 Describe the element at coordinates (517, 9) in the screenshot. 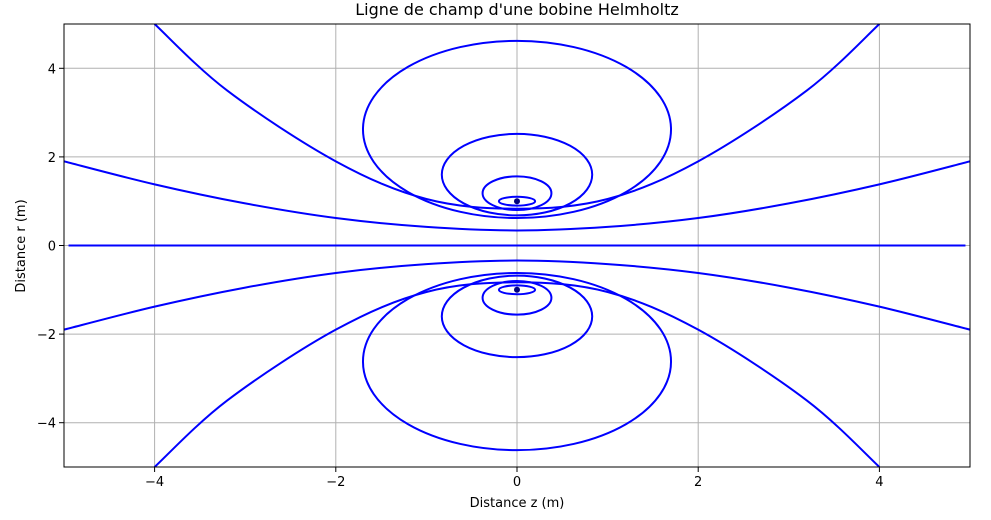

I see `chart-title: Ligne de champ d'une bobine Helmholtz` at that location.